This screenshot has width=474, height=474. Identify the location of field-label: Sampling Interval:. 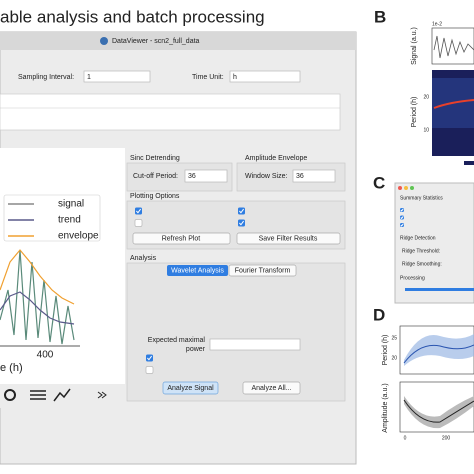
(46, 77).